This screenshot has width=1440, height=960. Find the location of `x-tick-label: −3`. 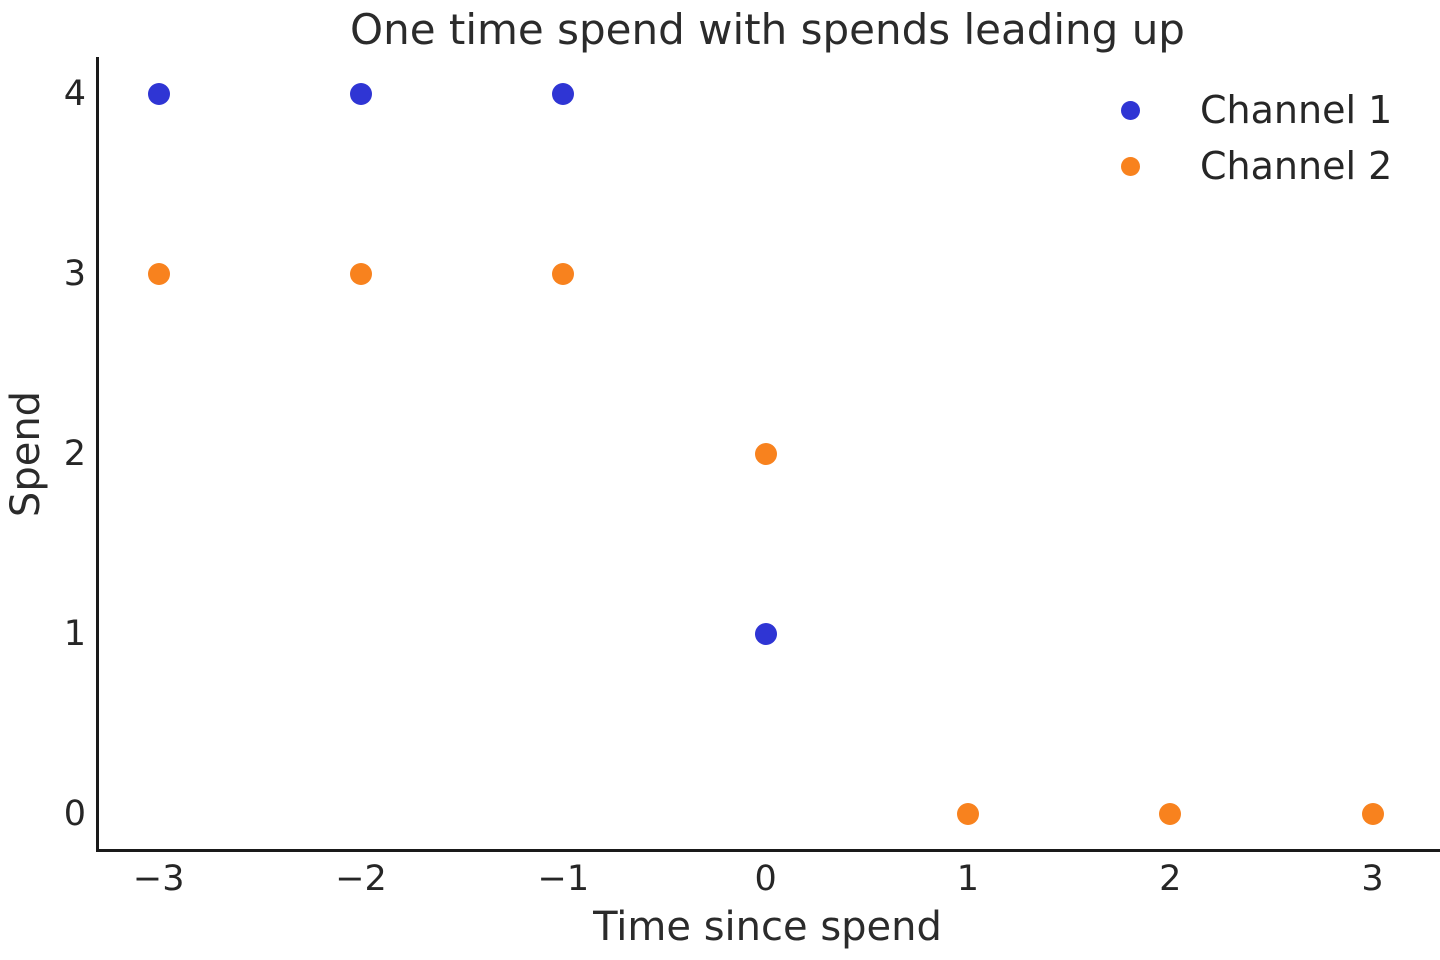

x-tick-label: −3 is located at coordinates (158, 879).